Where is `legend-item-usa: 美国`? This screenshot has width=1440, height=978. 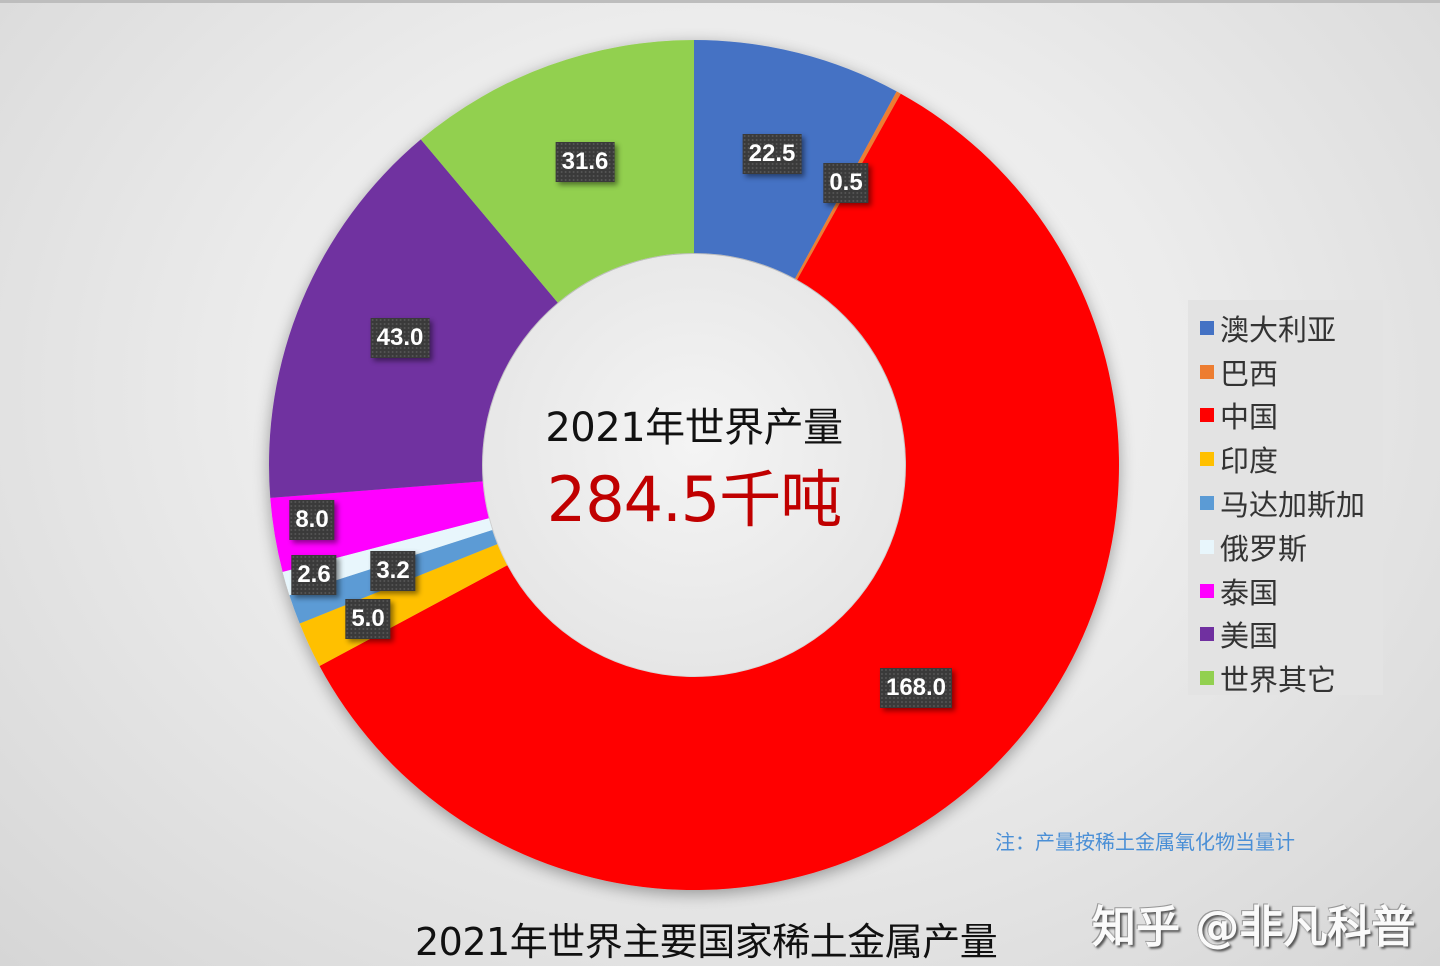 legend-item-usa: 美国 is located at coordinates (1285, 635).